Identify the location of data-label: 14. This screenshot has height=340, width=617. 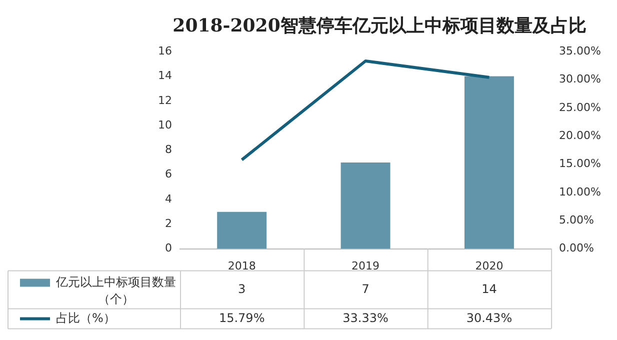
(489, 289).